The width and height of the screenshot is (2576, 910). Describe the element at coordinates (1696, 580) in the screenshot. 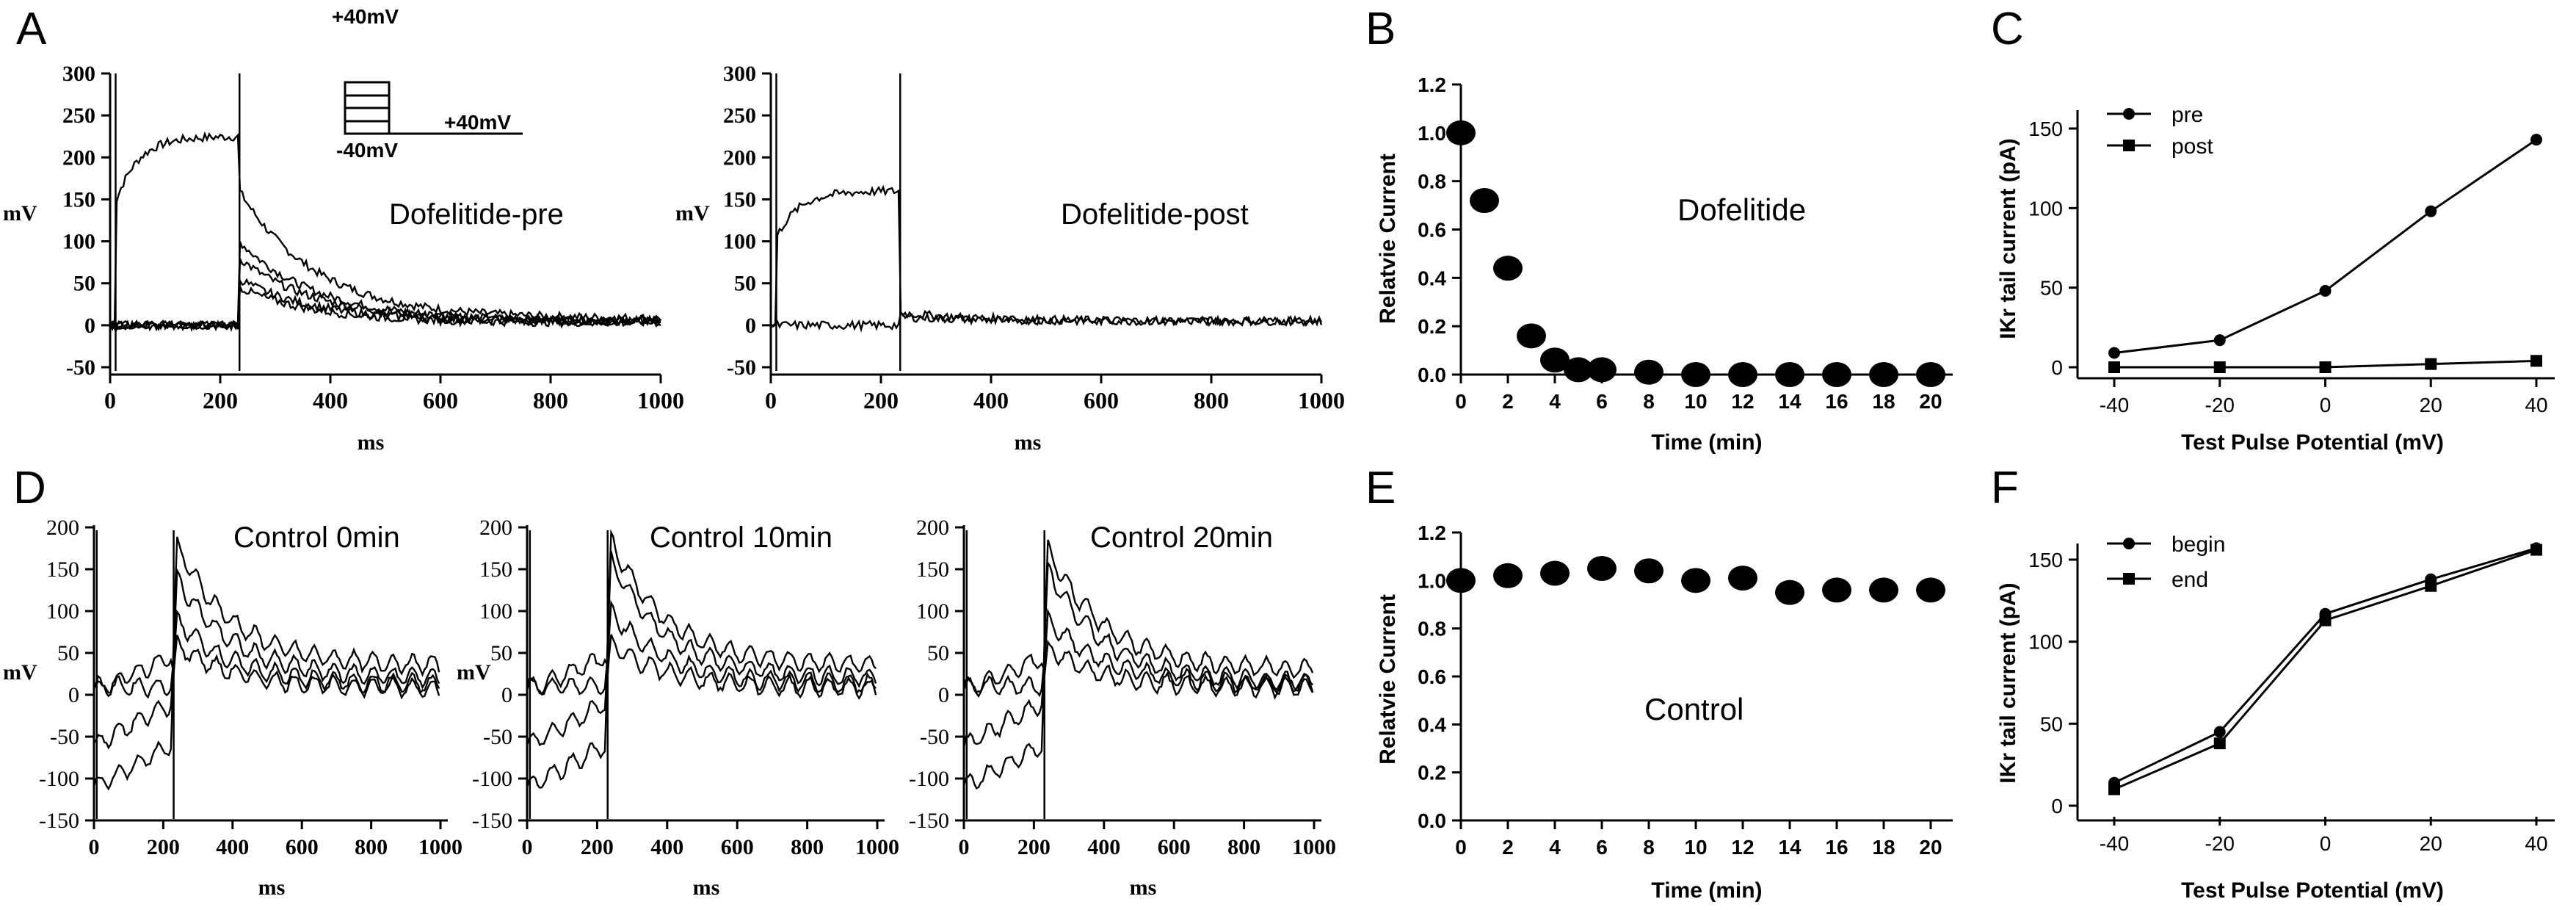

I see `panel-e-points` at that location.